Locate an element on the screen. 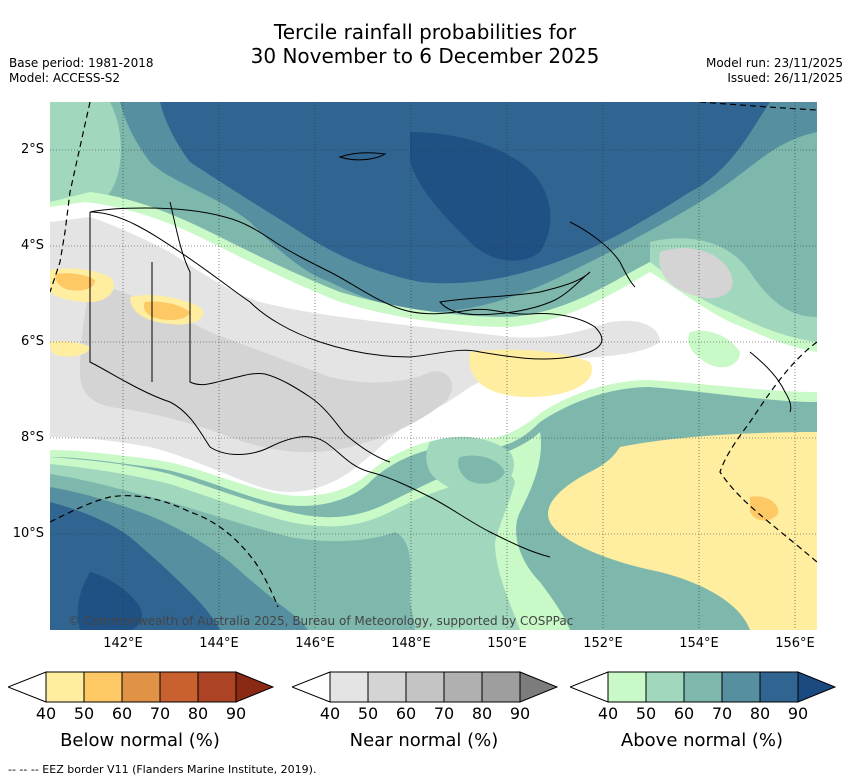  lon-tick-146e: 146°E is located at coordinates (315, 643).